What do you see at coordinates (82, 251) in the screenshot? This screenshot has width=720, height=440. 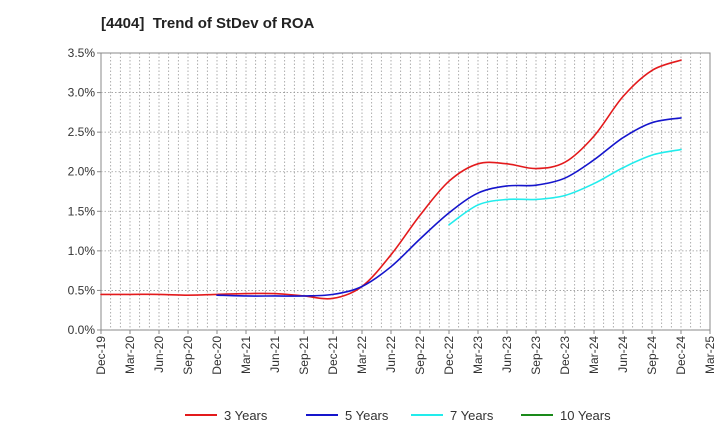 I see `y-tick-label: 1.0%` at bounding box center [82, 251].